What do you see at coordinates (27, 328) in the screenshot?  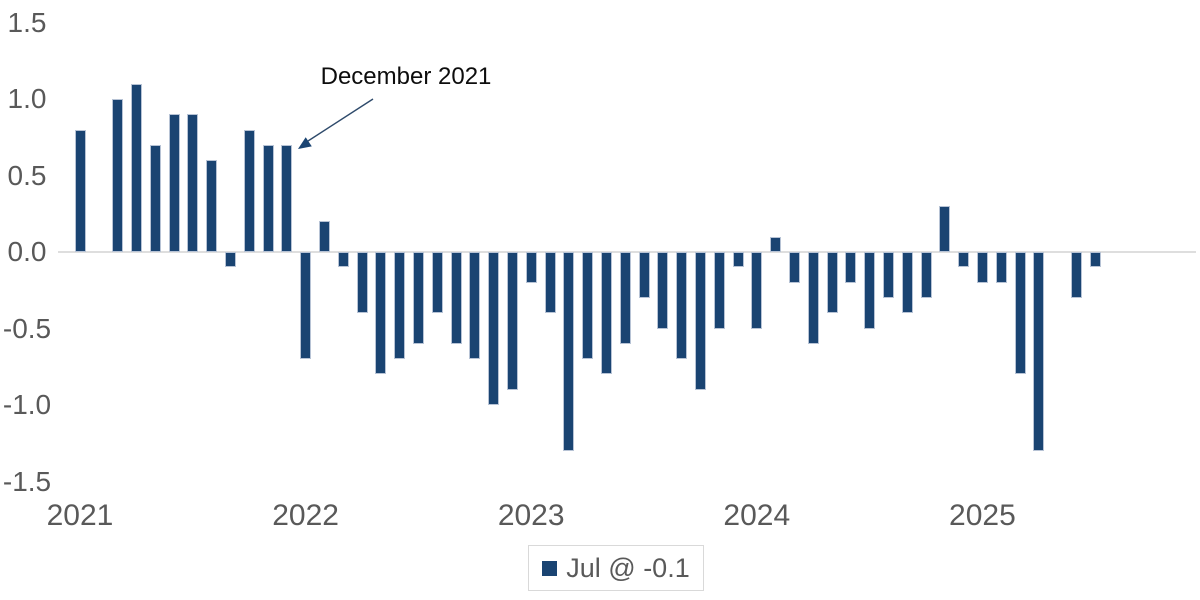 I see `y-tick-label: -0.5` at bounding box center [27, 328].